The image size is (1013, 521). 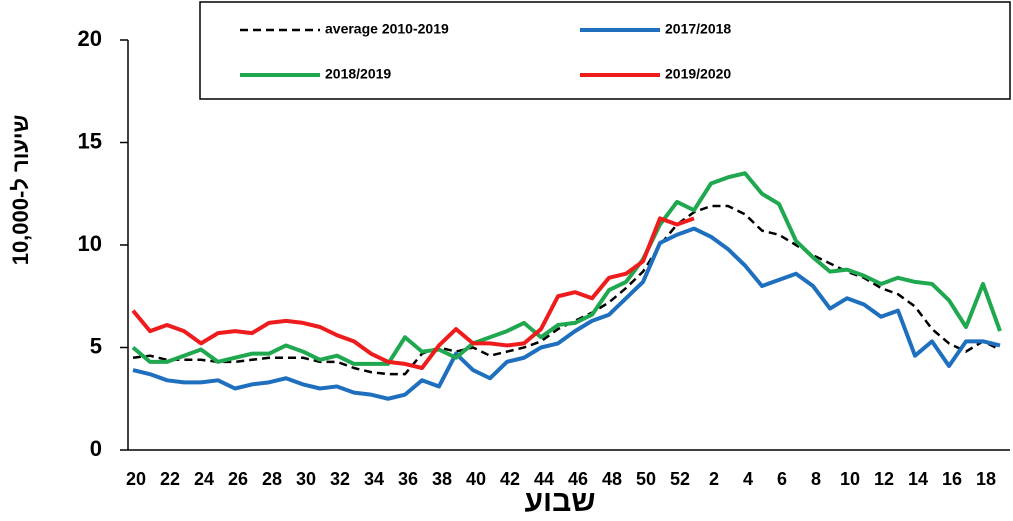 I want to click on x-tick-label: 24, so click(x=204, y=479).